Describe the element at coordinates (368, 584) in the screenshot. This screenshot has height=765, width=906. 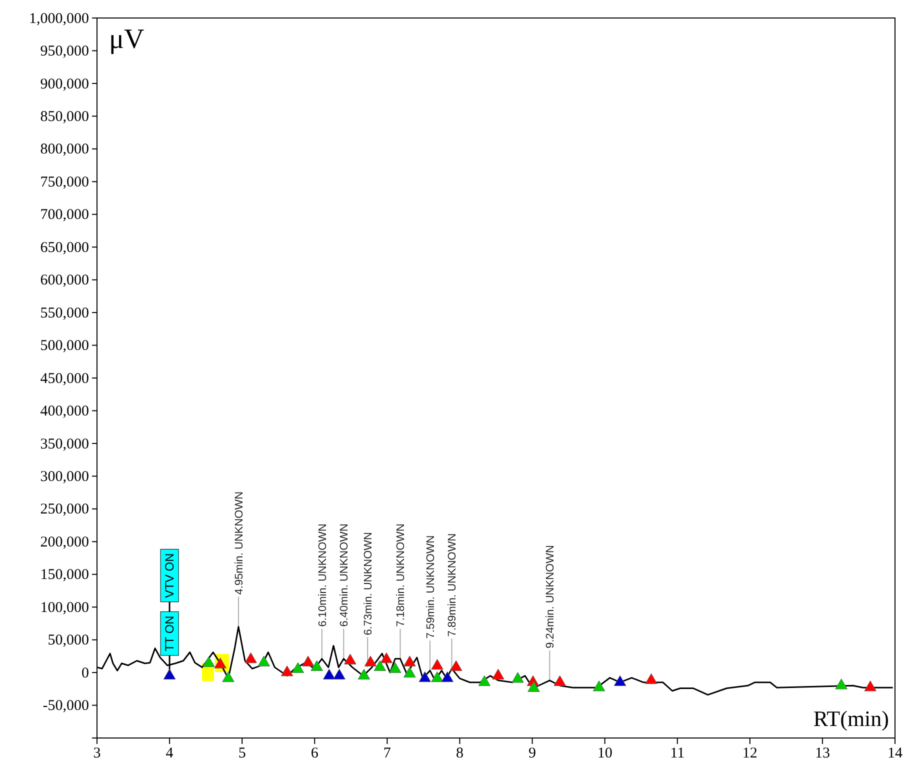
I see `annotation: 6.73min. UNKNOWN` at that location.